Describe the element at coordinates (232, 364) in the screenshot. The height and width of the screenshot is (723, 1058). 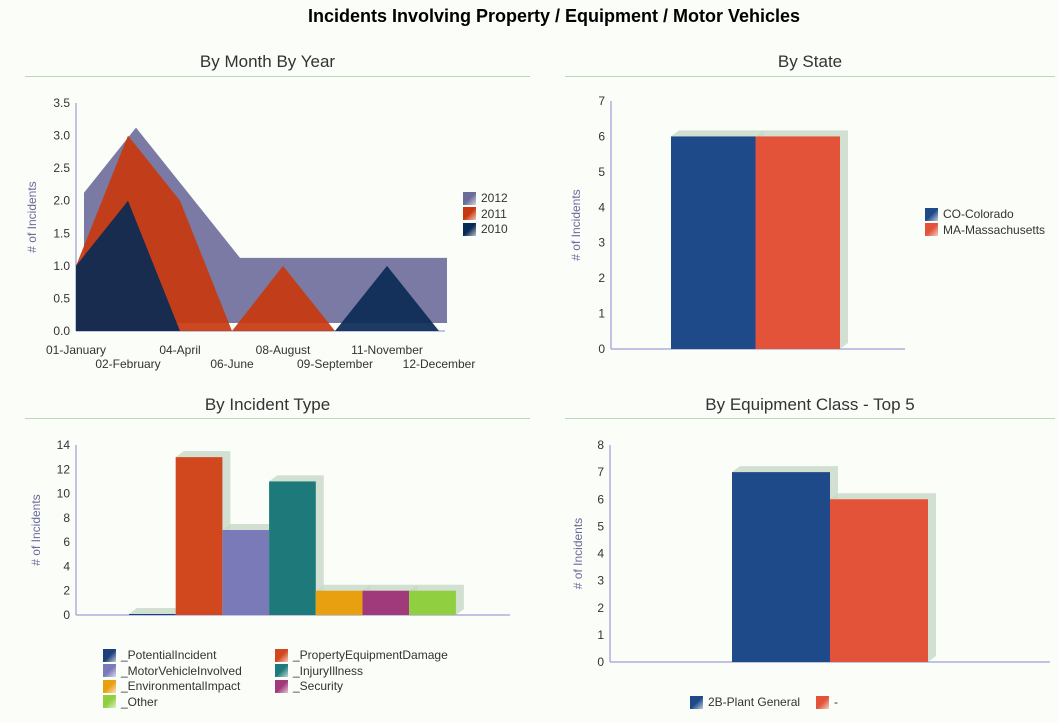
I see `month-x-tick: 06-June` at that location.